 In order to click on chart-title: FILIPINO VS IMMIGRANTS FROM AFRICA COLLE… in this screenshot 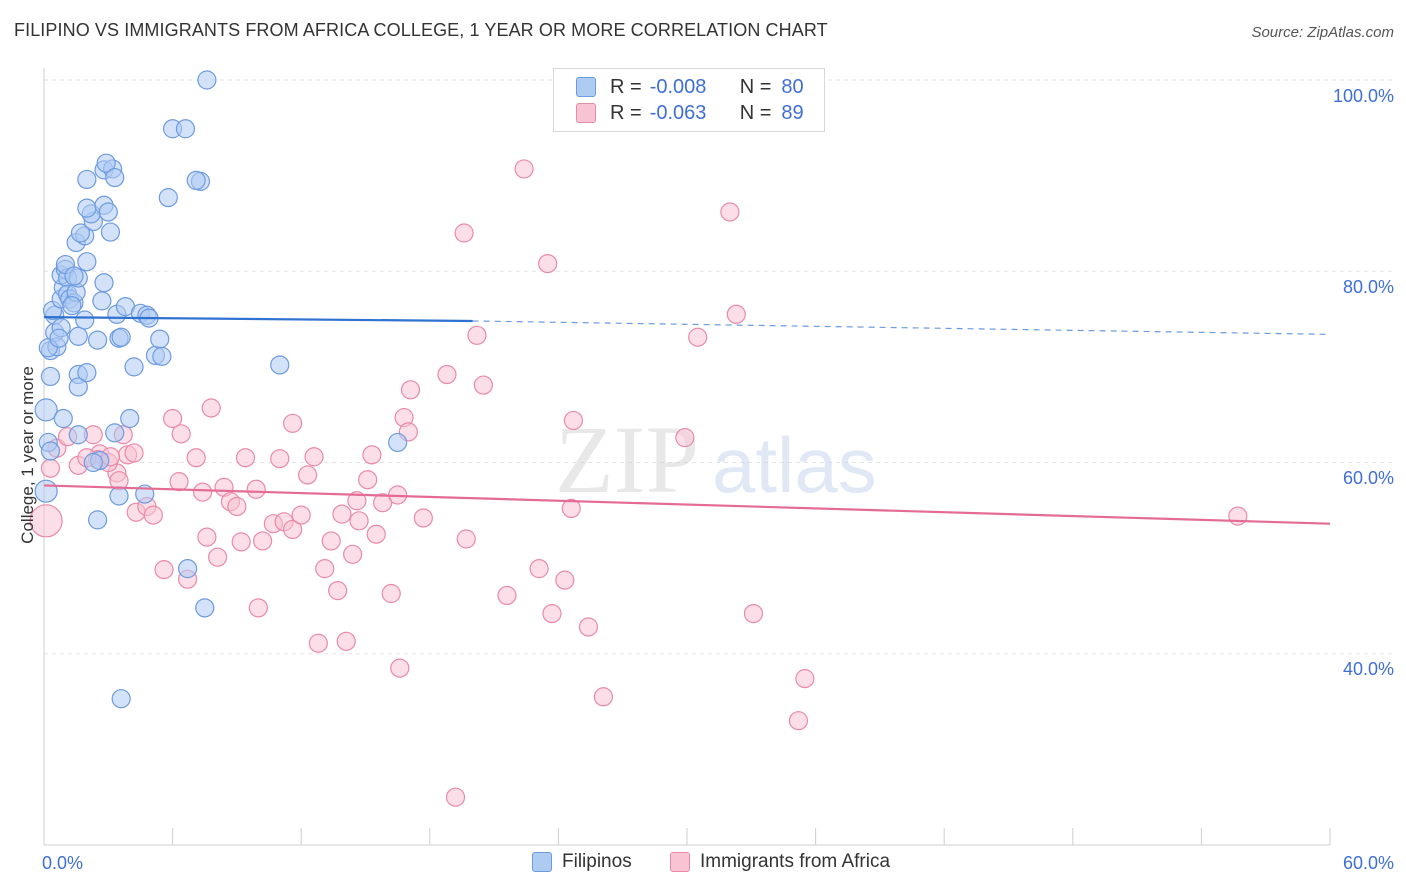, I will do `click(421, 30)`.